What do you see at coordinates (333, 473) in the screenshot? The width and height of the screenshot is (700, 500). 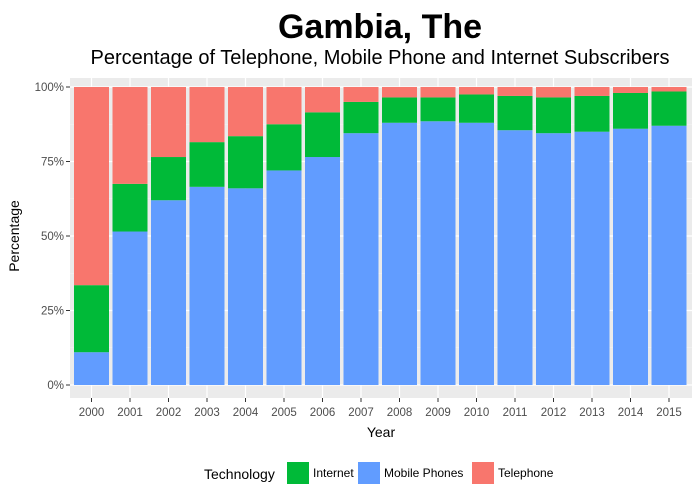 I see `legend-label: Internet` at bounding box center [333, 473].